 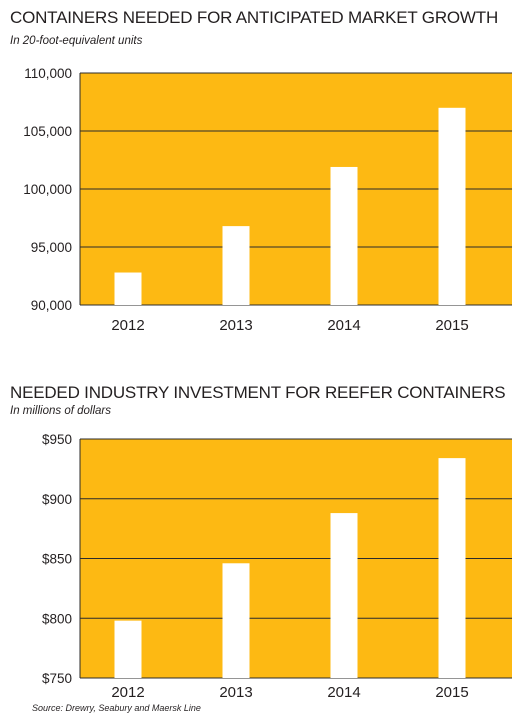 I want to click on chart1-bar-2015, so click(x=452, y=206).